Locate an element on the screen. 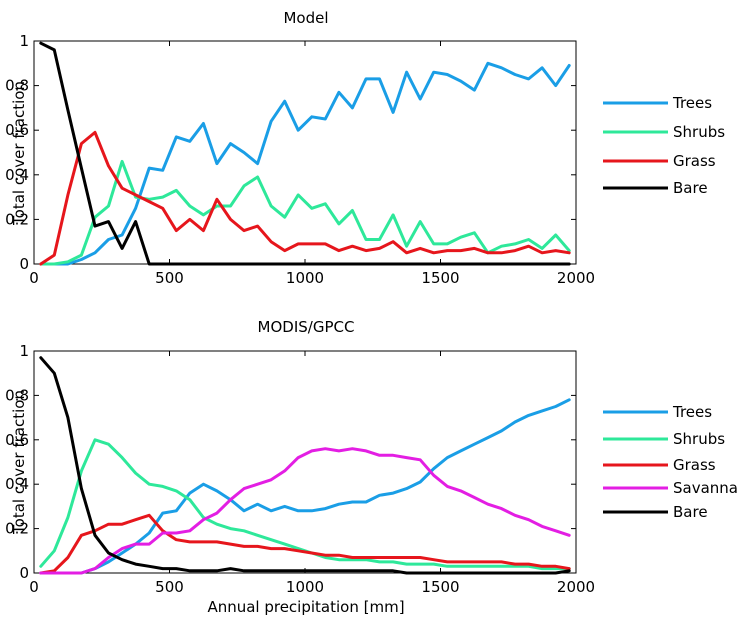 This screenshot has width=754, height=634. series-line-savanna is located at coordinates (305, 511).